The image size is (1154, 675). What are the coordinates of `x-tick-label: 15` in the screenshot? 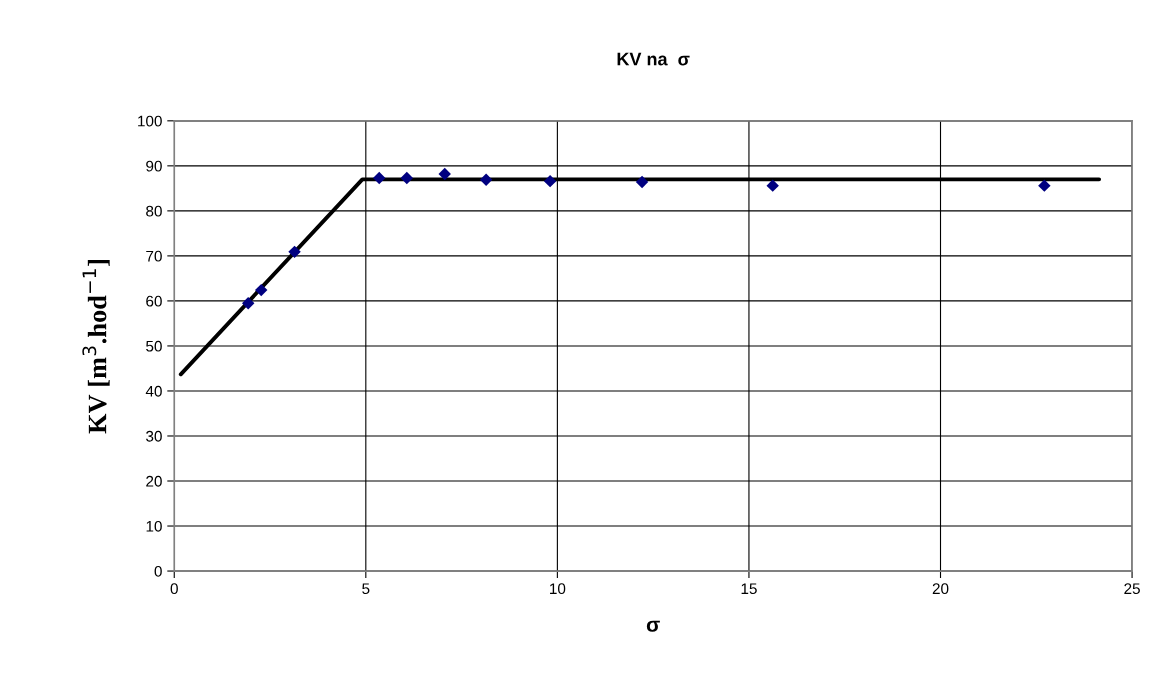 It's located at (749, 589).